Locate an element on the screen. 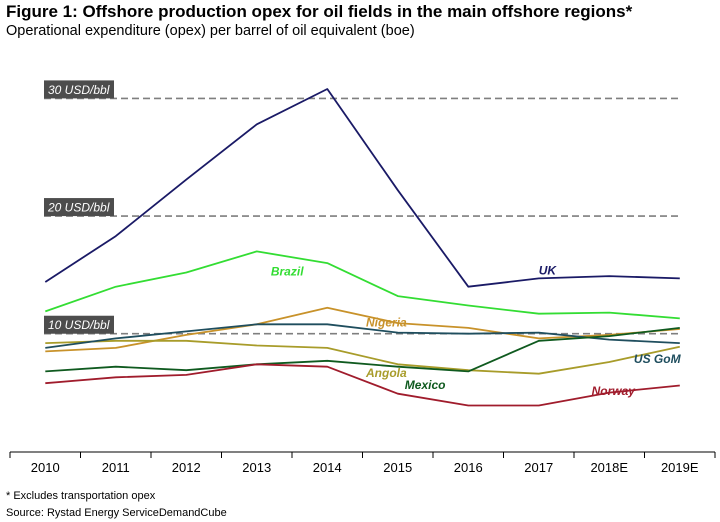 The height and width of the screenshot is (522, 720). series-label: Brazil is located at coordinates (287, 272).